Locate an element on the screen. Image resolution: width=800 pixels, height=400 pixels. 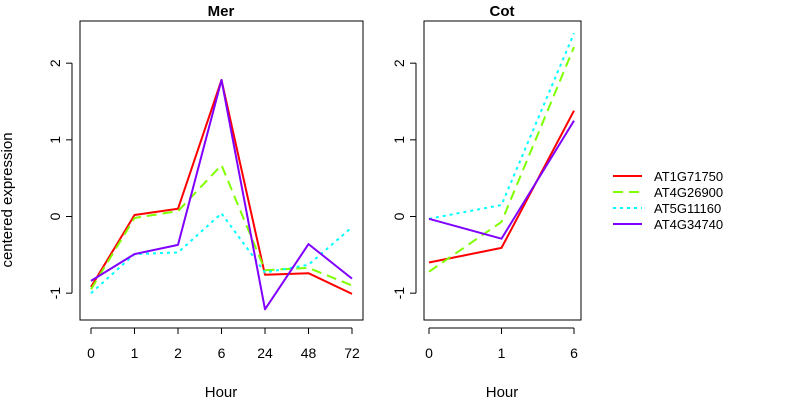
x-tick-label: 48 is located at coordinates (309, 353).